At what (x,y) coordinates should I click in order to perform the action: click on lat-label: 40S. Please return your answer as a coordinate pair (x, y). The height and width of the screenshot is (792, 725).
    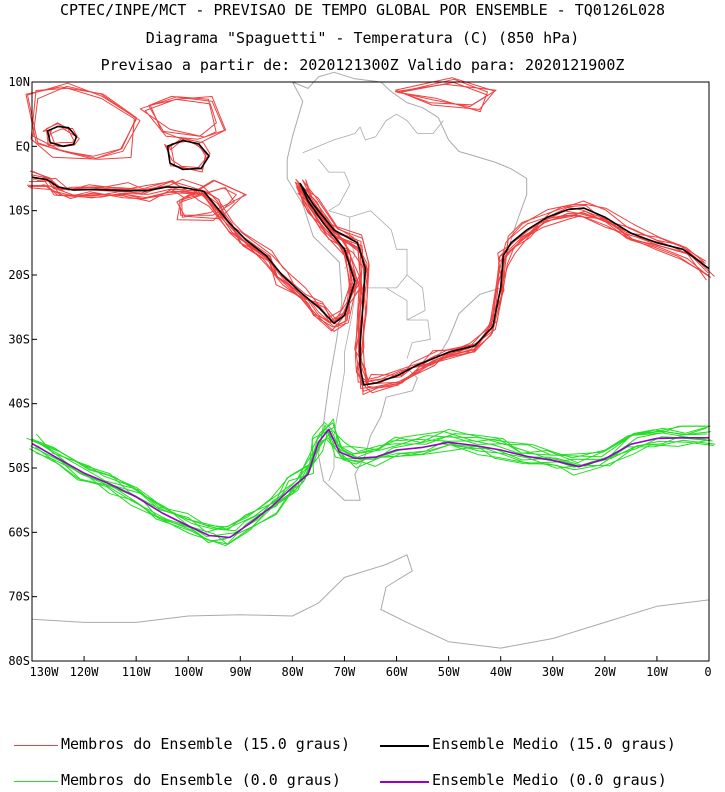
    Looking at the image, I should click on (19, 404).